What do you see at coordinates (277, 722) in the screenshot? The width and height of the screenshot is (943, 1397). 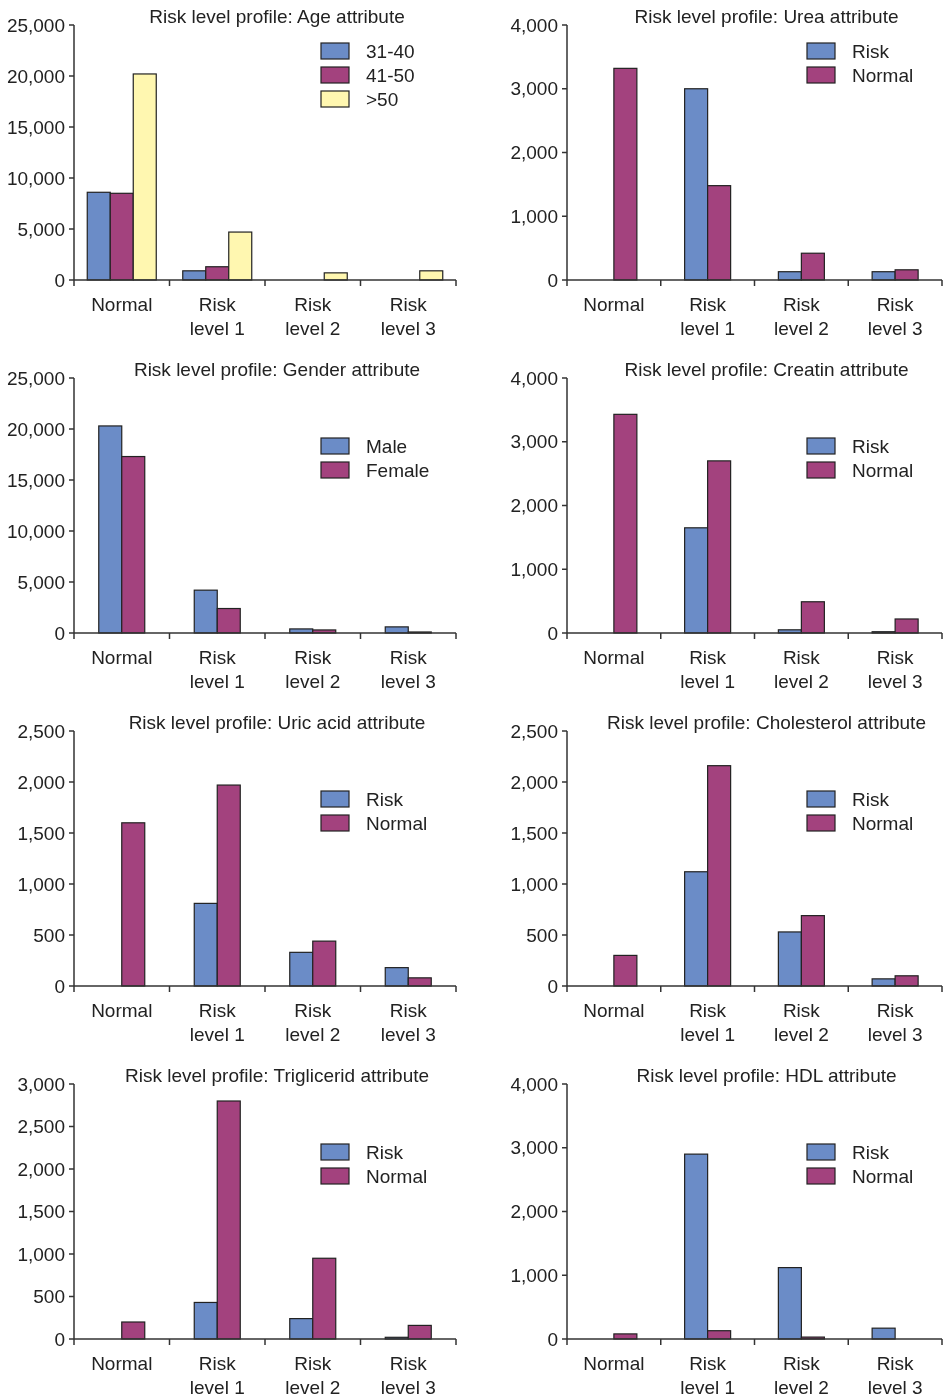 I see `chart-title: Risk level profile: Uric acid attribute` at bounding box center [277, 722].